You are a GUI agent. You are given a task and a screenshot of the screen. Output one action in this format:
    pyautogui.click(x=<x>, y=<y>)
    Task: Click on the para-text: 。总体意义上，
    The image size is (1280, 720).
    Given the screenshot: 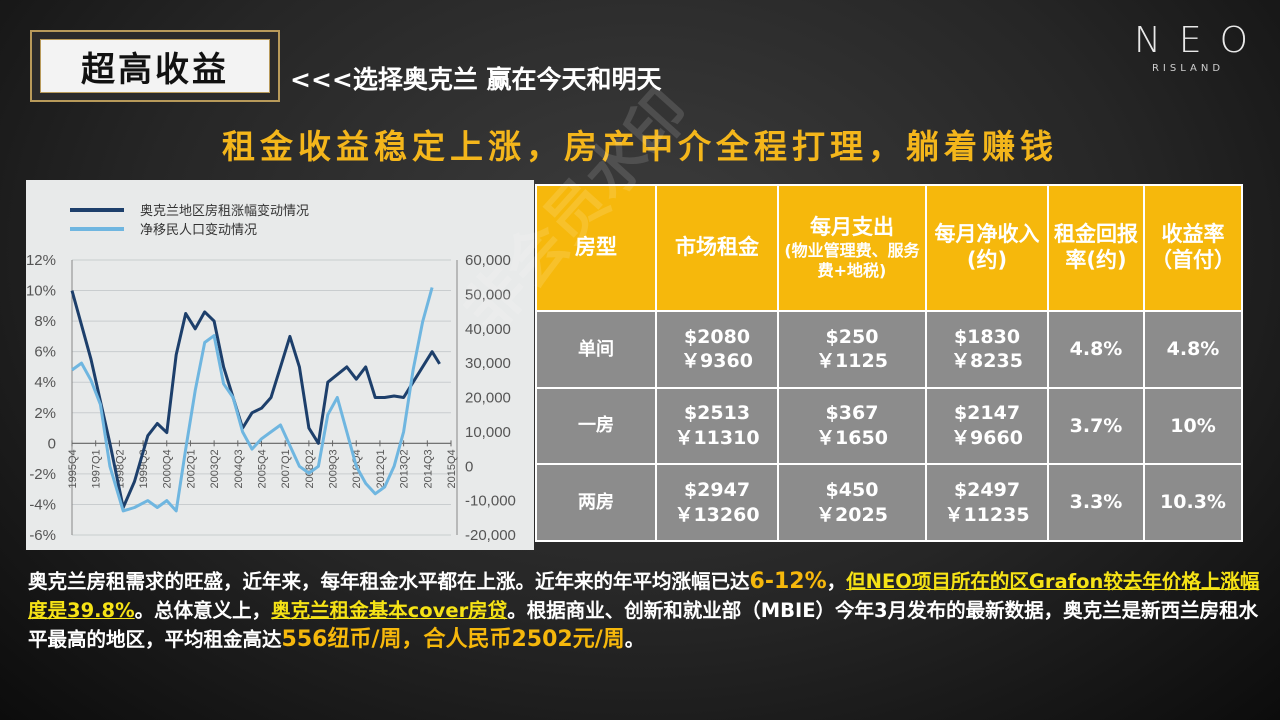 What is the action you would take?
    pyautogui.click(x=203, y=610)
    